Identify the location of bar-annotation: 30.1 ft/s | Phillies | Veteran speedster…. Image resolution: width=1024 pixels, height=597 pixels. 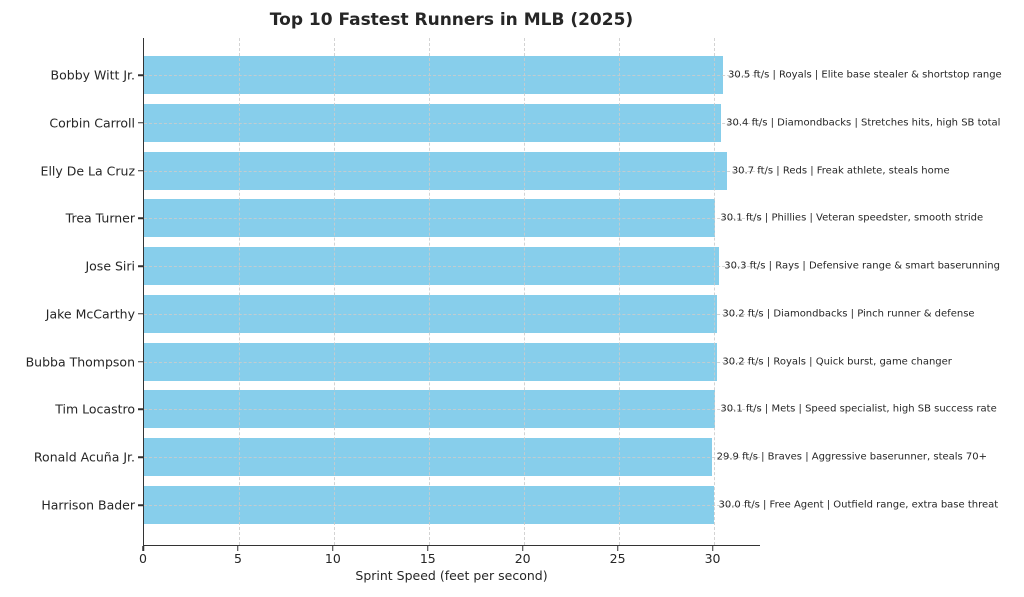
(852, 218).